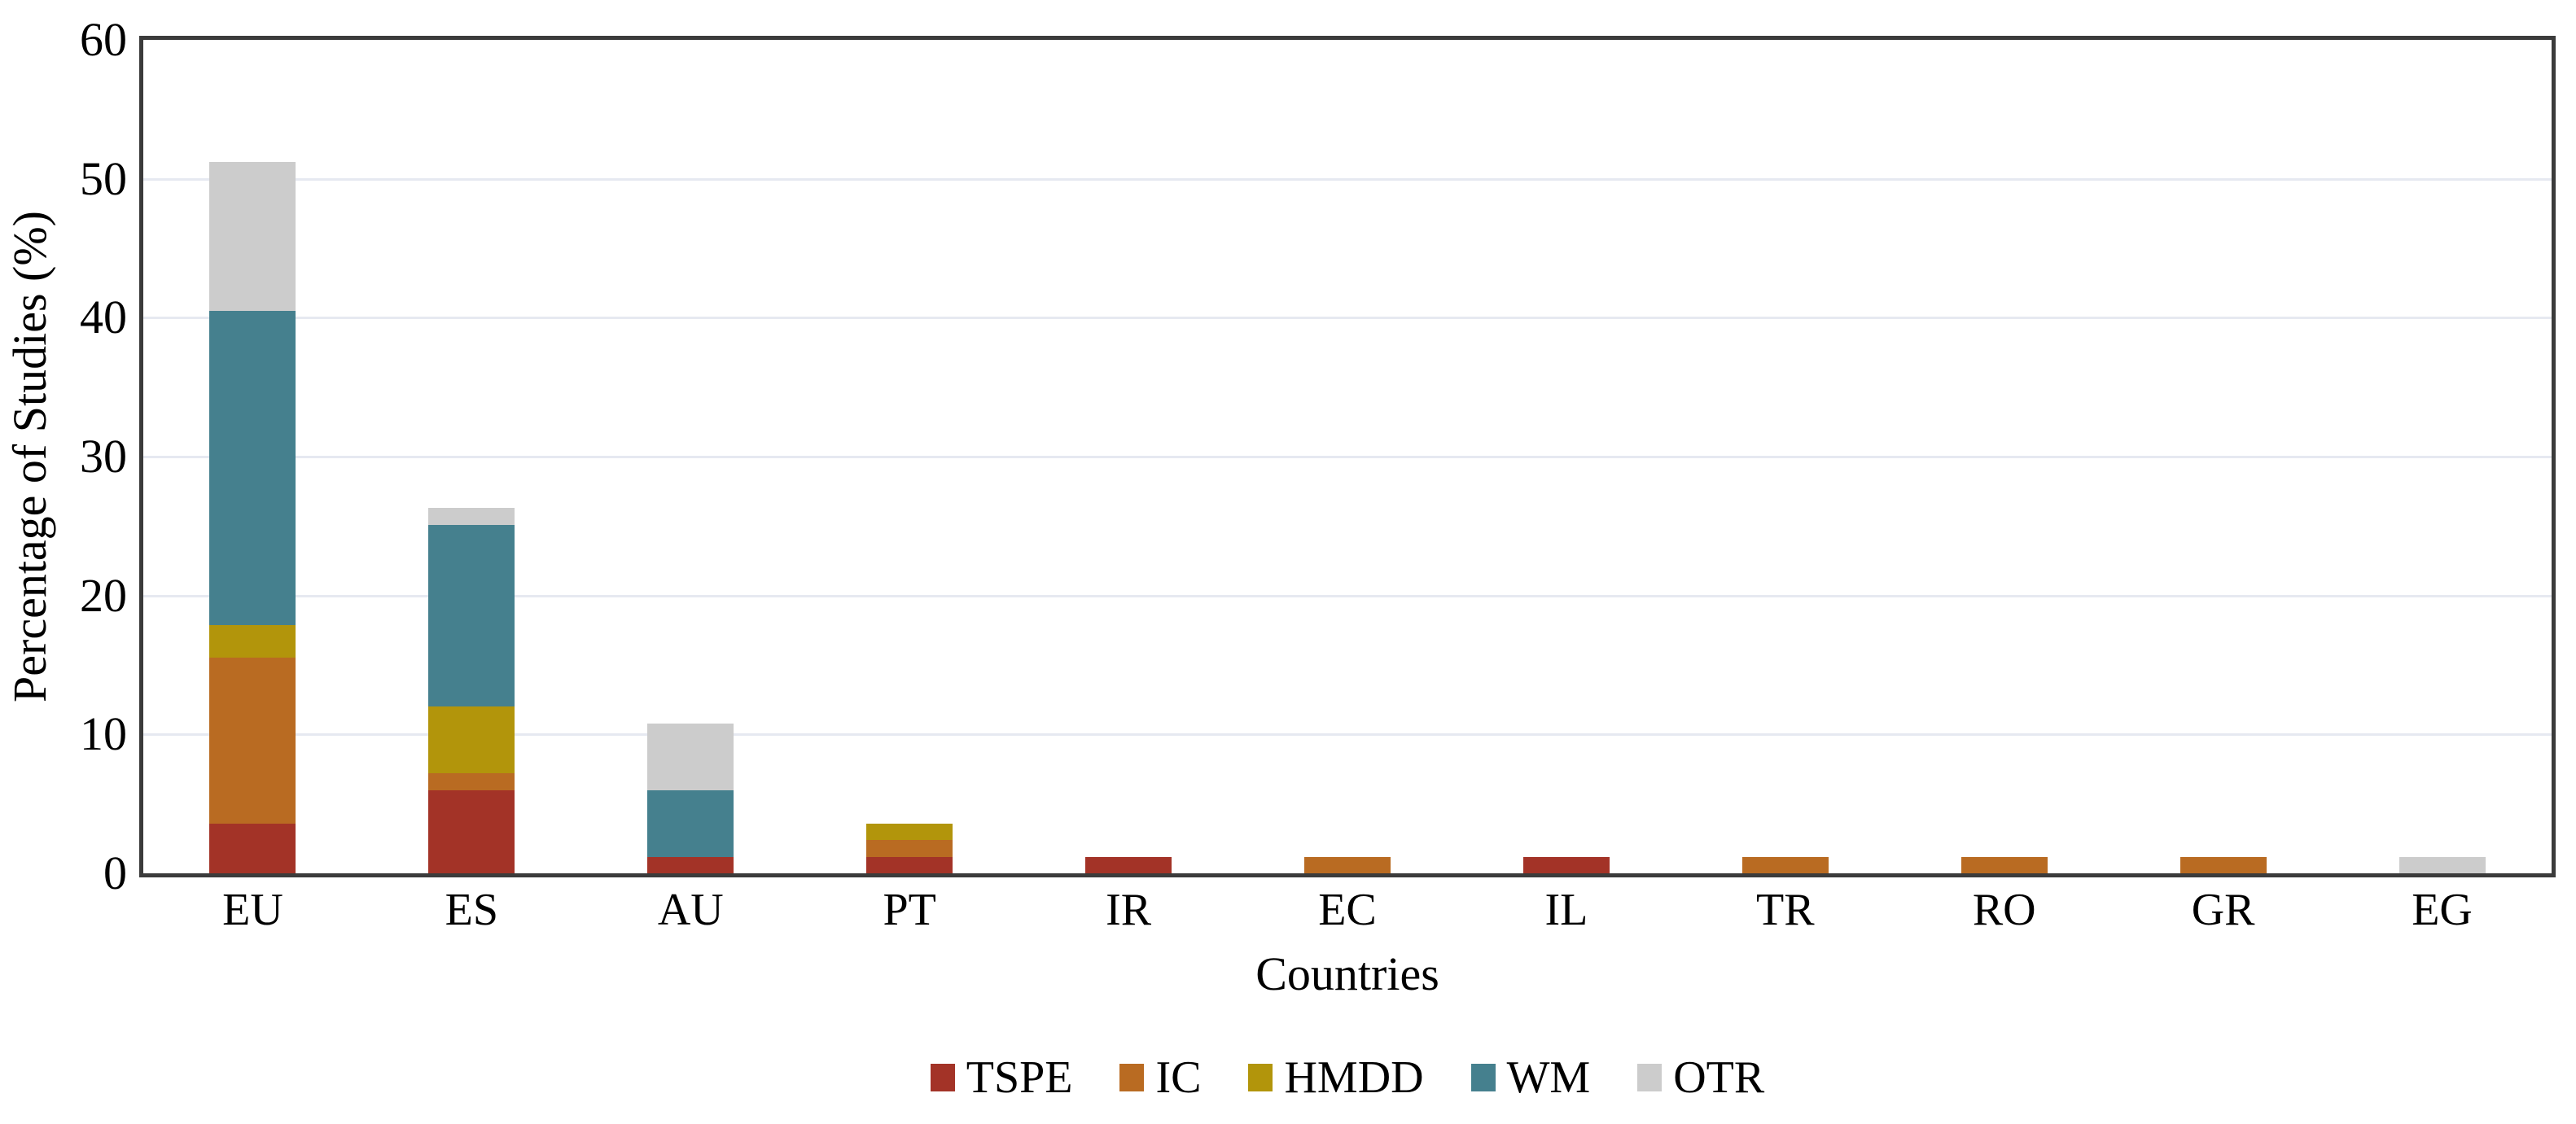  I want to click on bar-segment-AU-TSPE, so click(690, 864).